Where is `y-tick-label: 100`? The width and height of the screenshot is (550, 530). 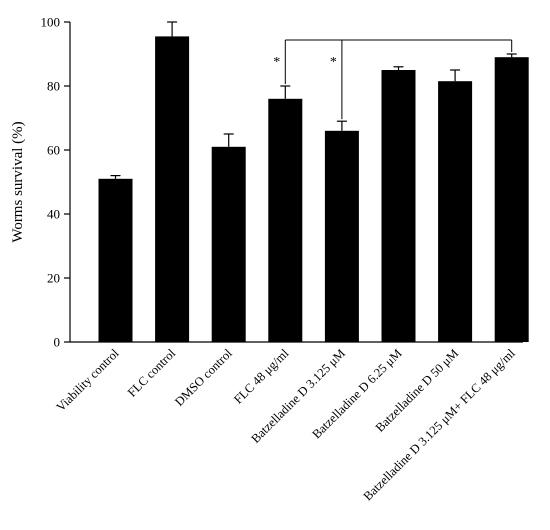
y-tick-label: 100 is located at coordinates (51, 22).